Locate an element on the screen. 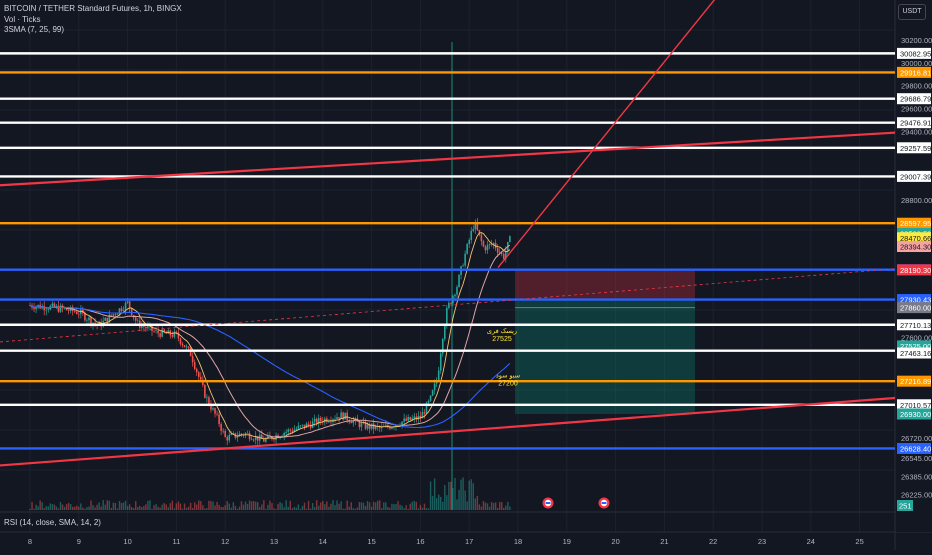  lower-trend-line is located at coordinates (448, 431).